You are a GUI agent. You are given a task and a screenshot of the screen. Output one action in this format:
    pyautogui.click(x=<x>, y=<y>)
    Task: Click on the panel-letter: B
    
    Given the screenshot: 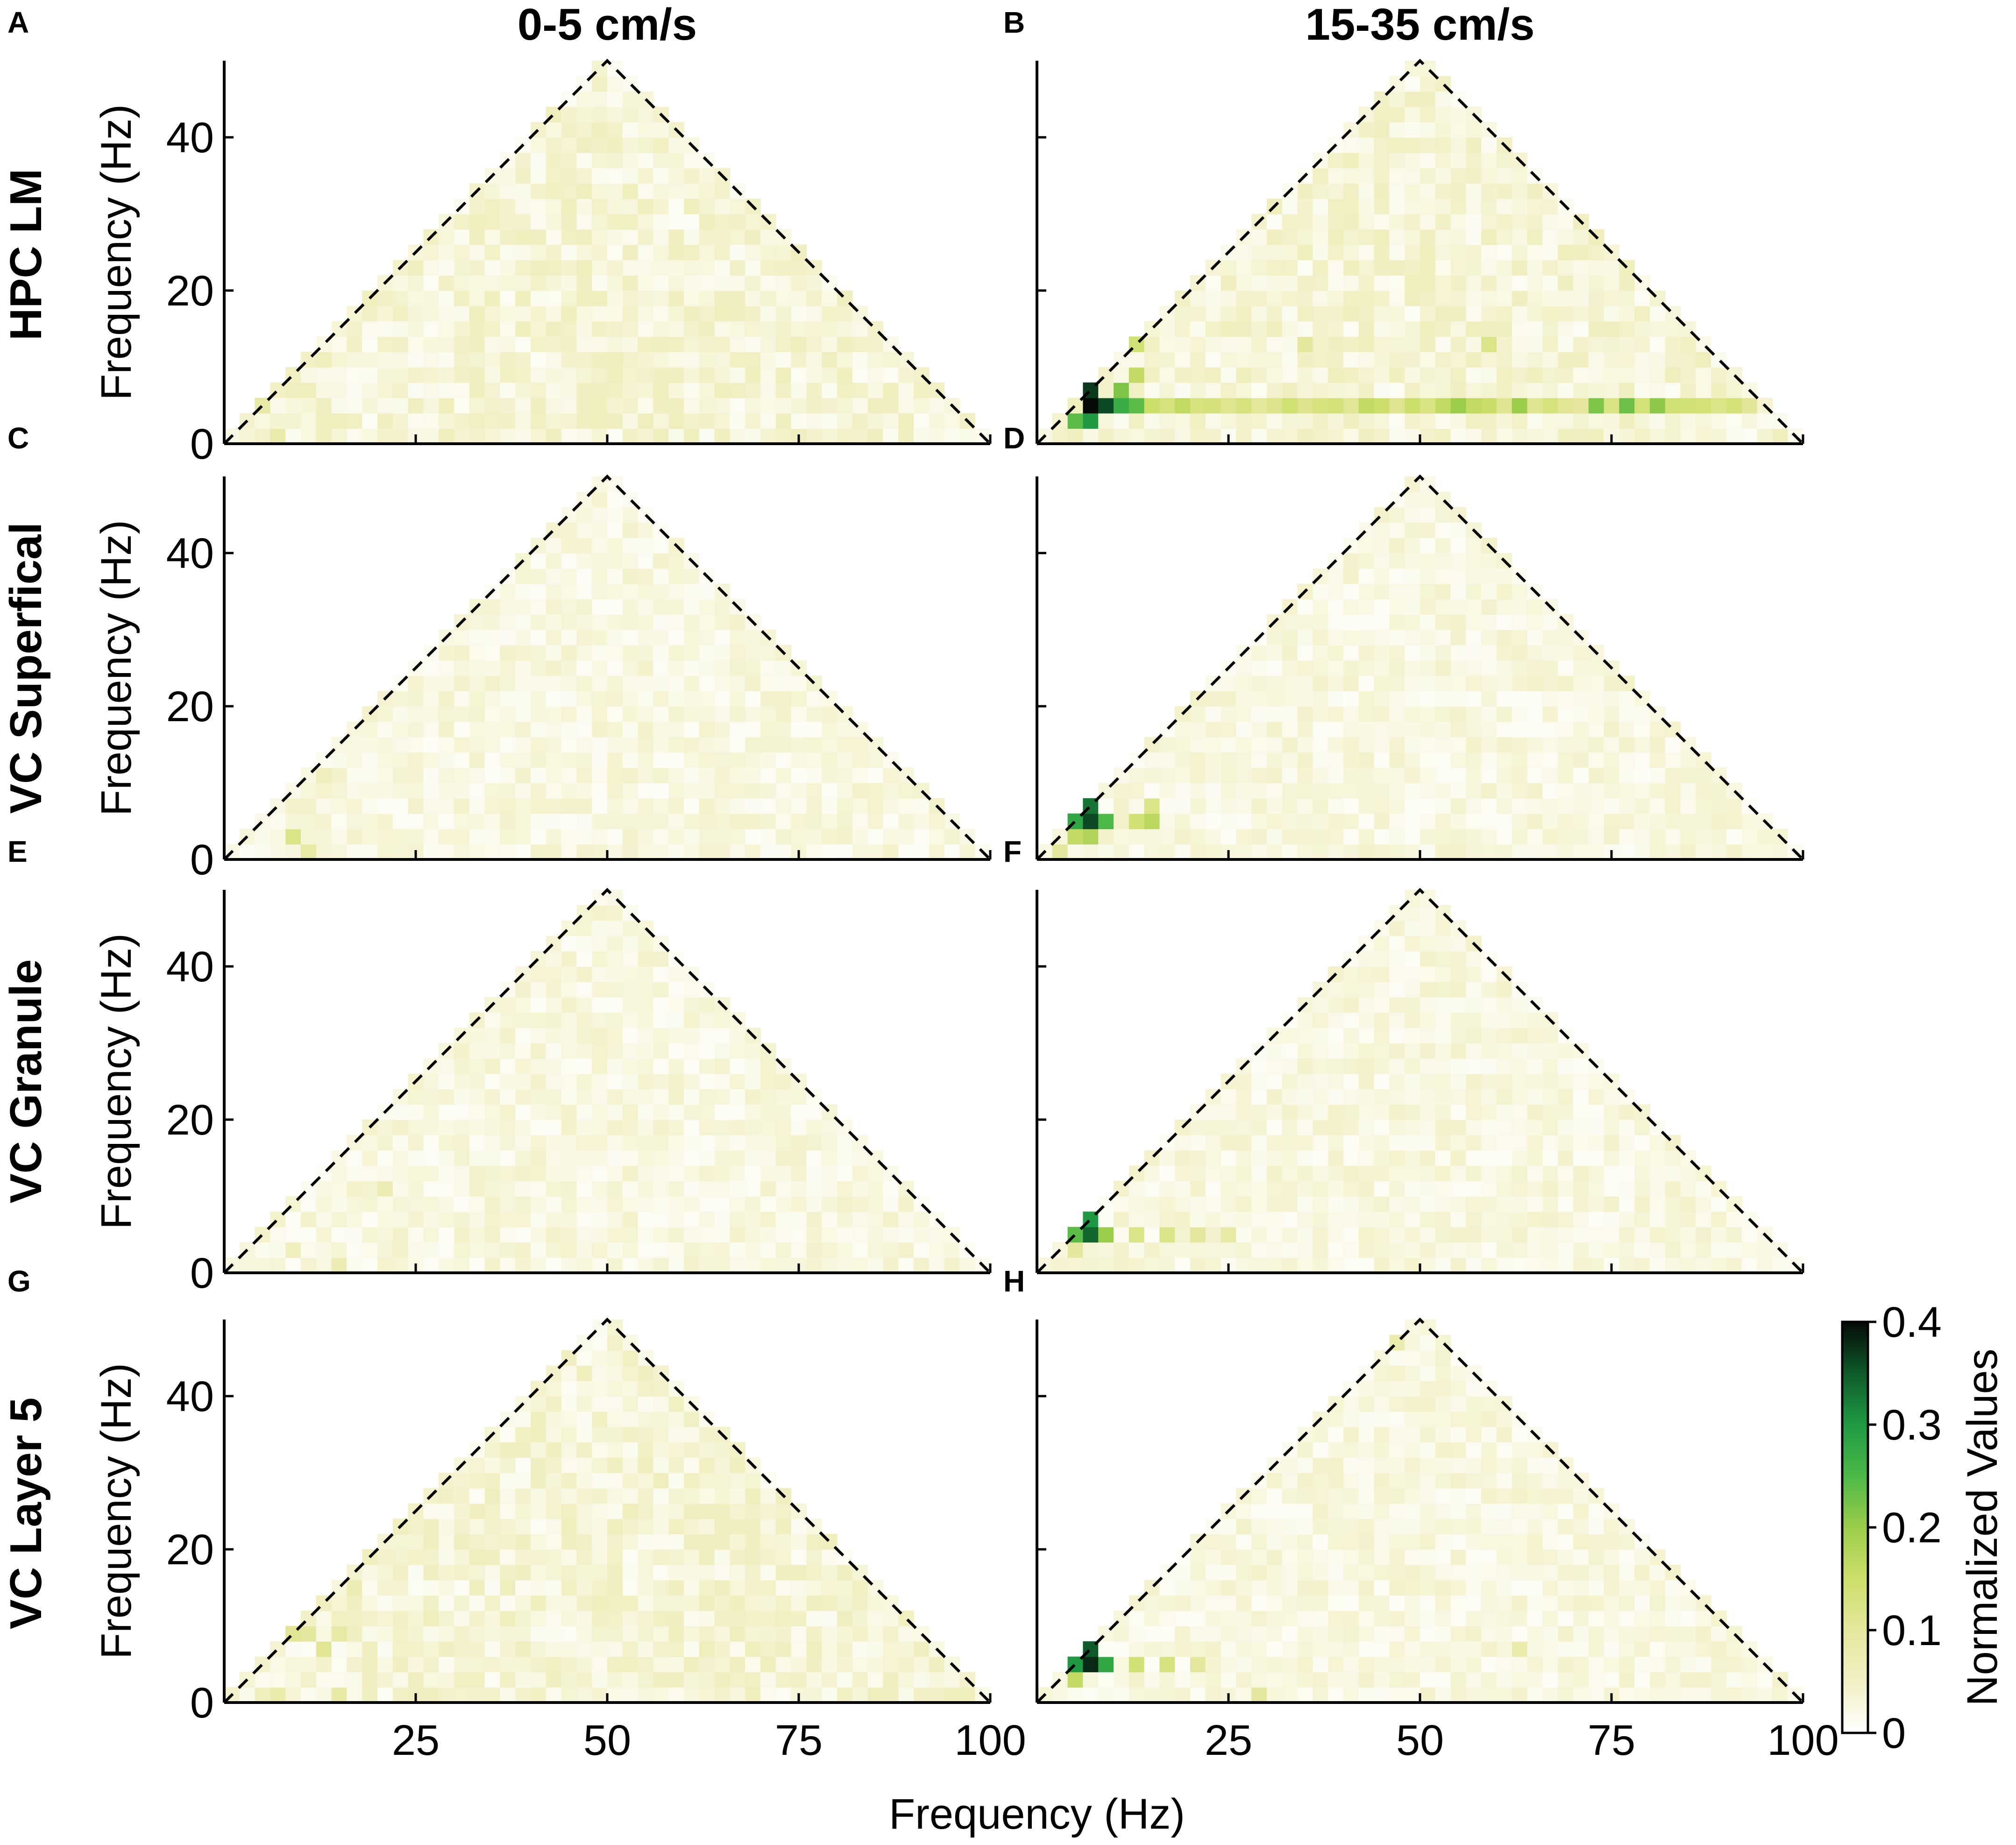 What is the action you would take?
    pyautogui.click(x=1014, y=22)
    